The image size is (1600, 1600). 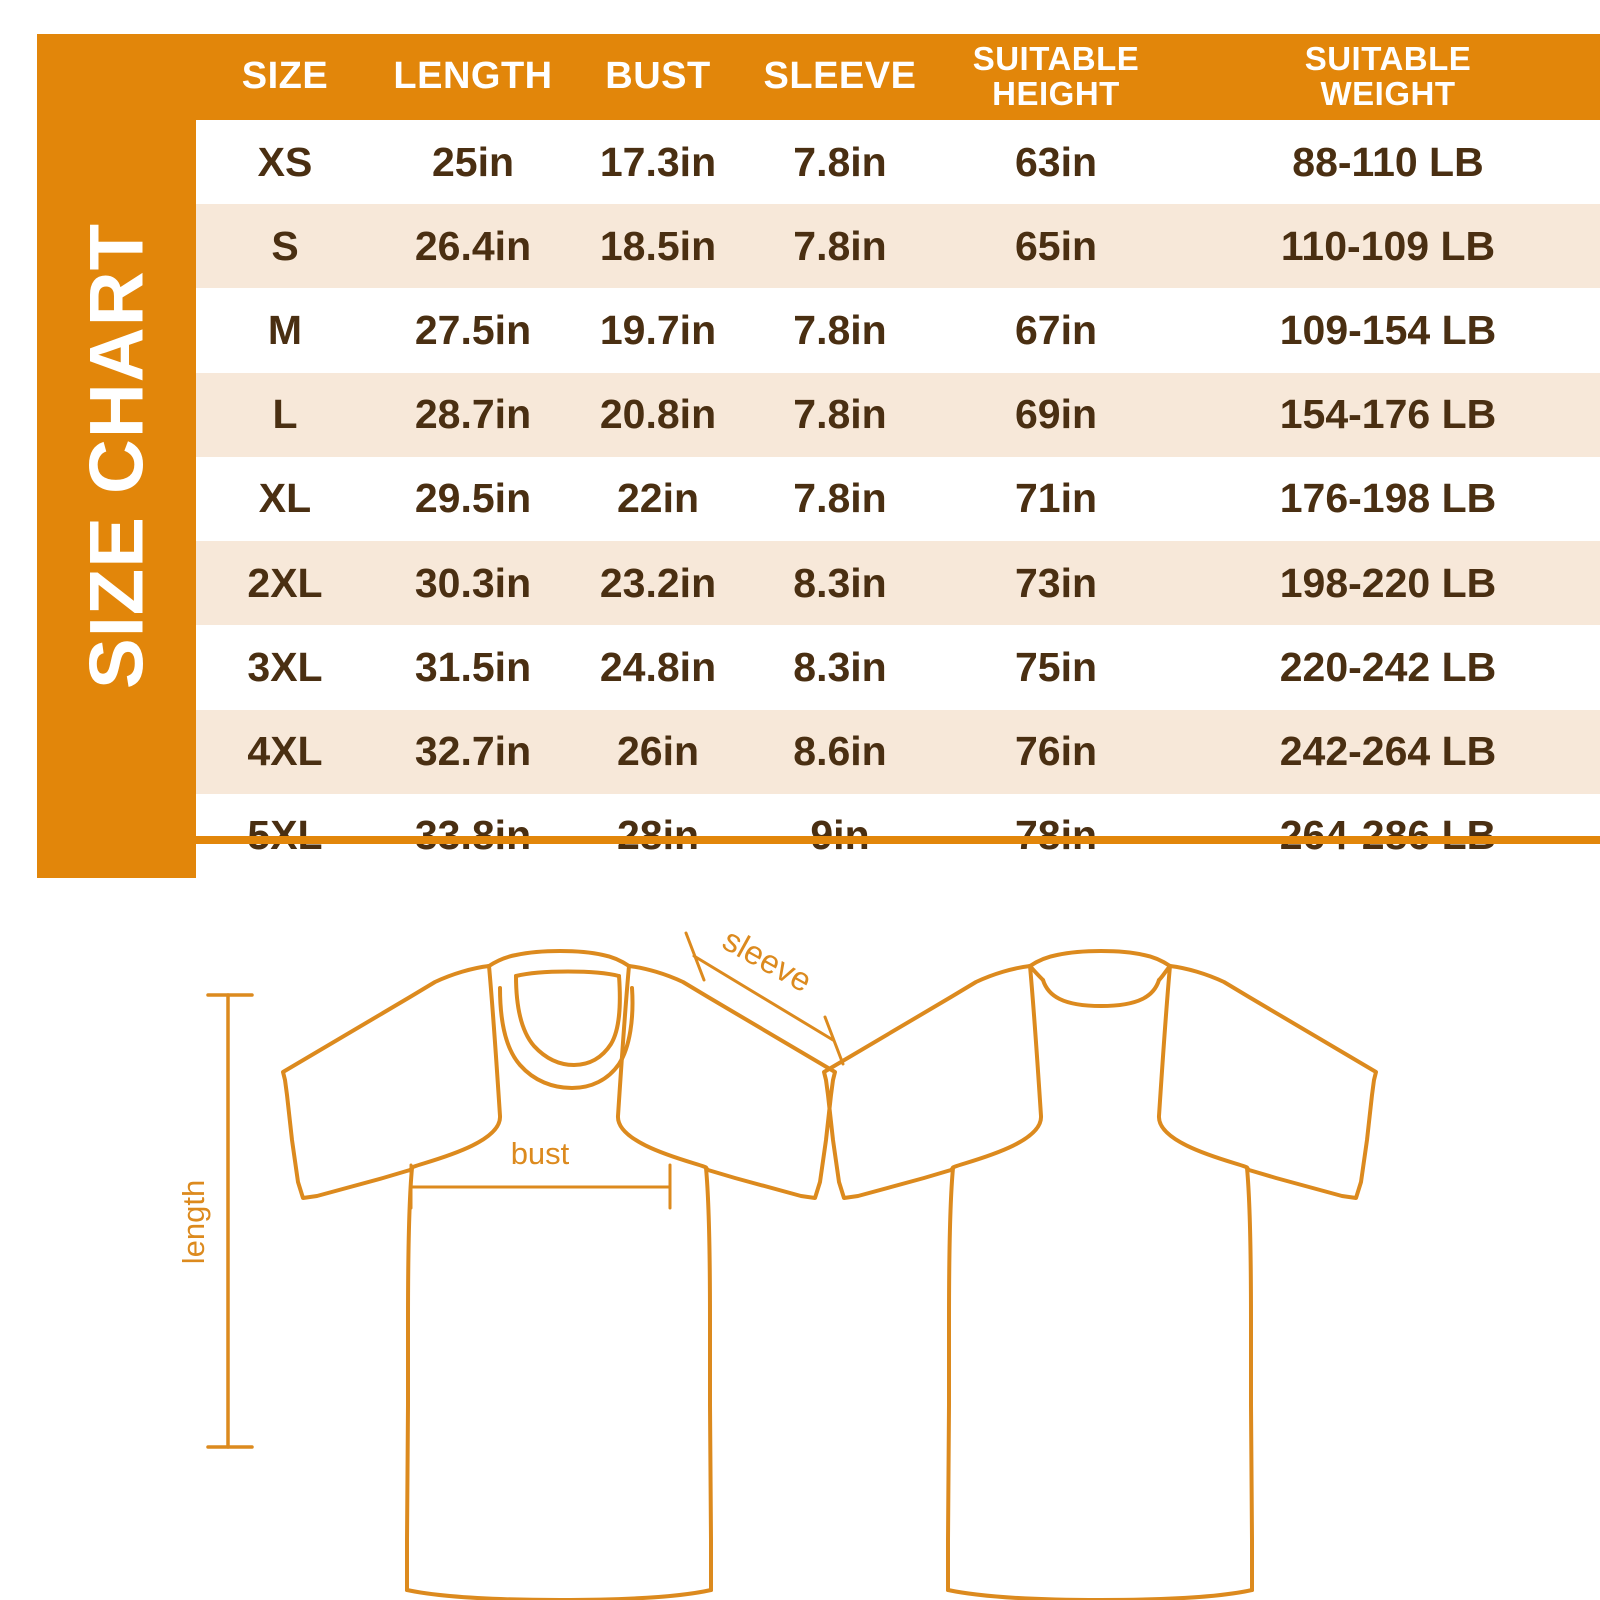 I want to click on column-header-line-2: HEIGHT, so click(x=1056, y=93).